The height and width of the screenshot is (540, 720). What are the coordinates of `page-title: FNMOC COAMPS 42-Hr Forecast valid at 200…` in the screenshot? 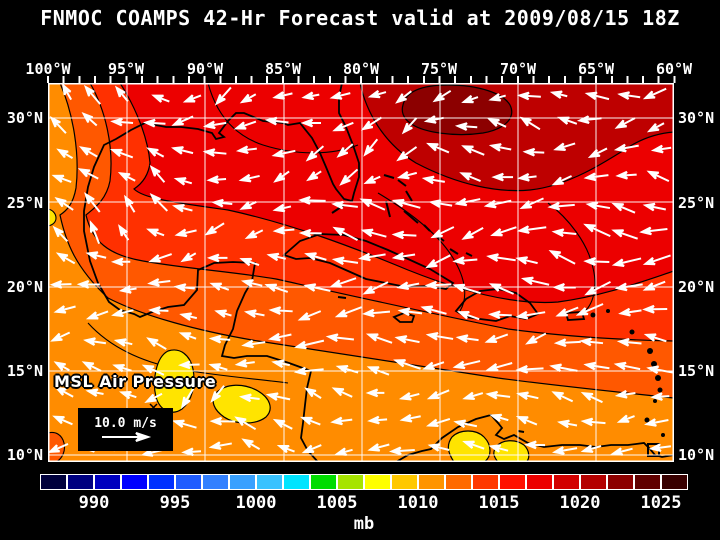 It's located at (360, 18).